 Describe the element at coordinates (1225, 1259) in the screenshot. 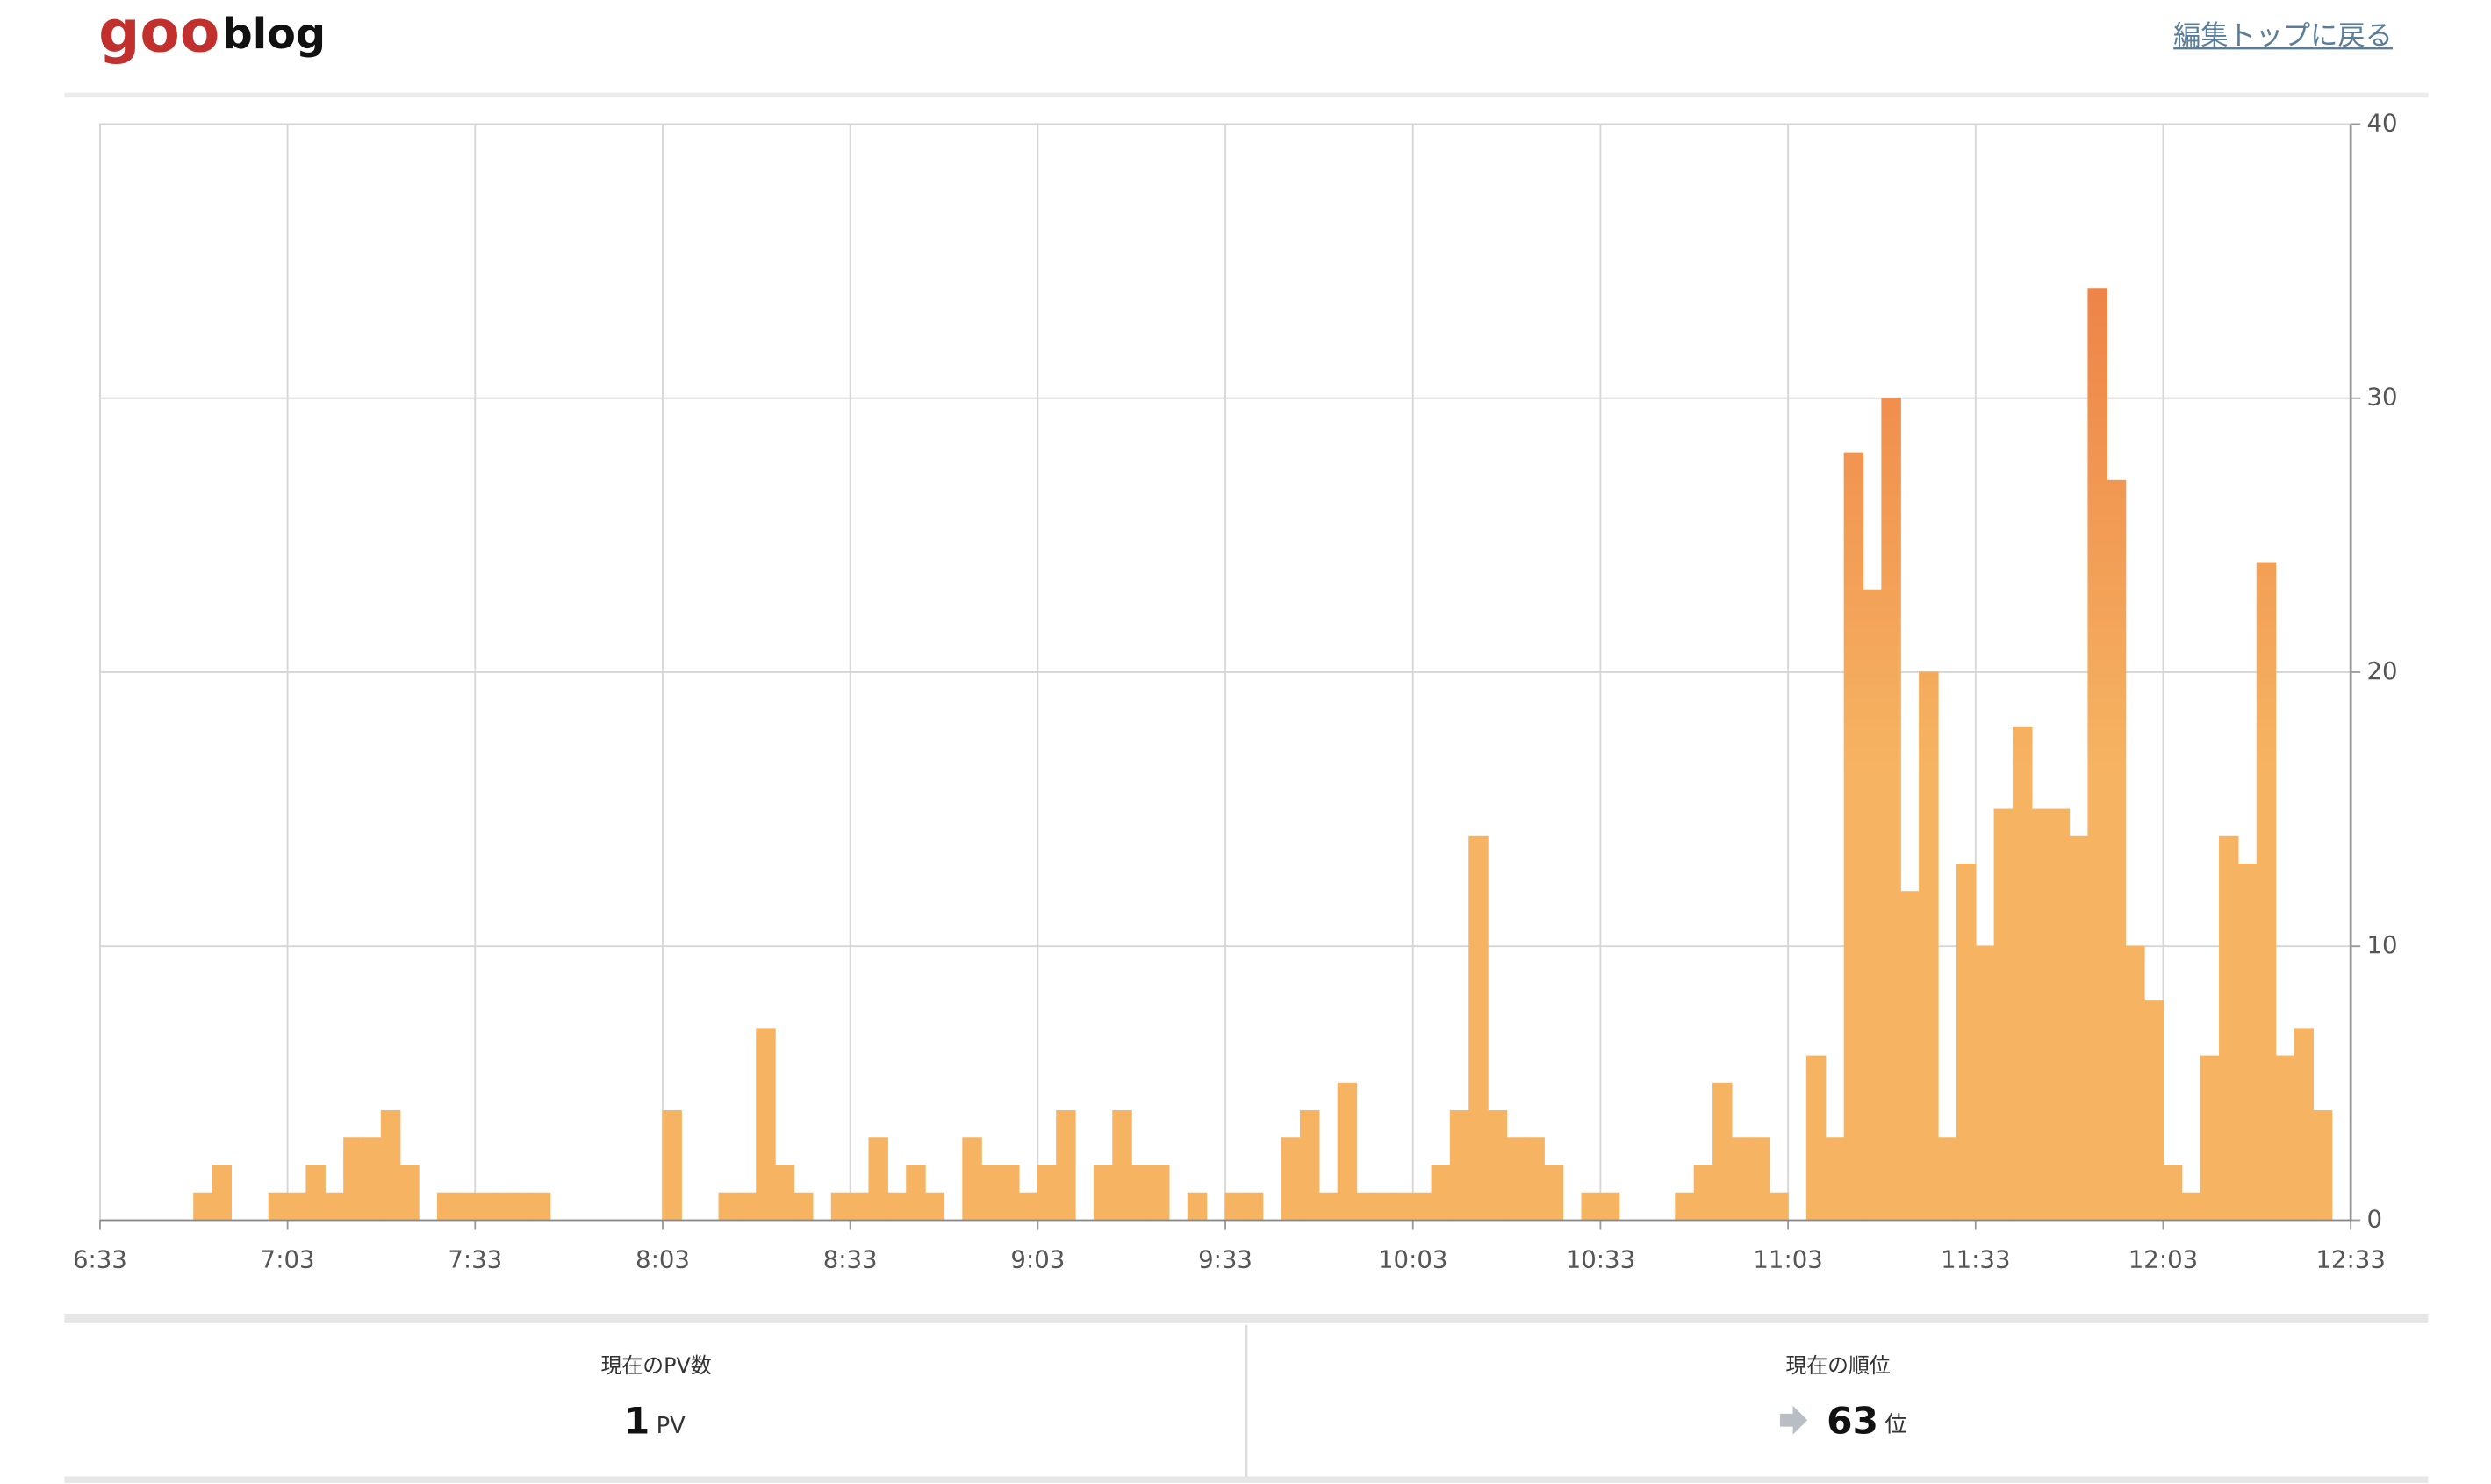

I see `x-tick-label: 9:33` at that location.